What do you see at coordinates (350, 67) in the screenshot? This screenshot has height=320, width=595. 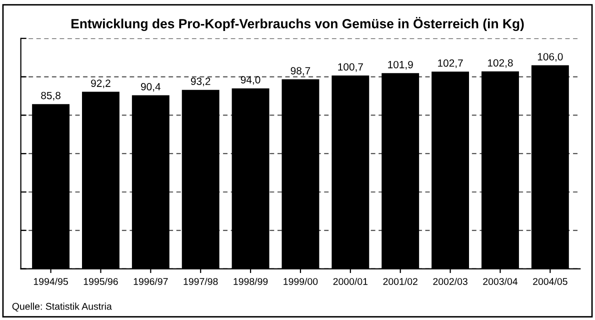 I see `data-label: 100,7` at bounding box center [350, 67].